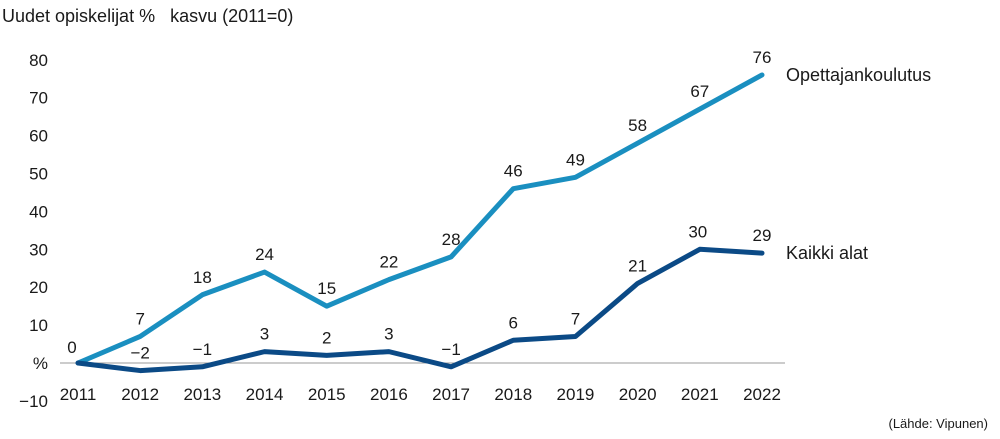  Describe the element at coordinates (38, 98) in the screenshot. I see `y-tick-label: 70` at that location.